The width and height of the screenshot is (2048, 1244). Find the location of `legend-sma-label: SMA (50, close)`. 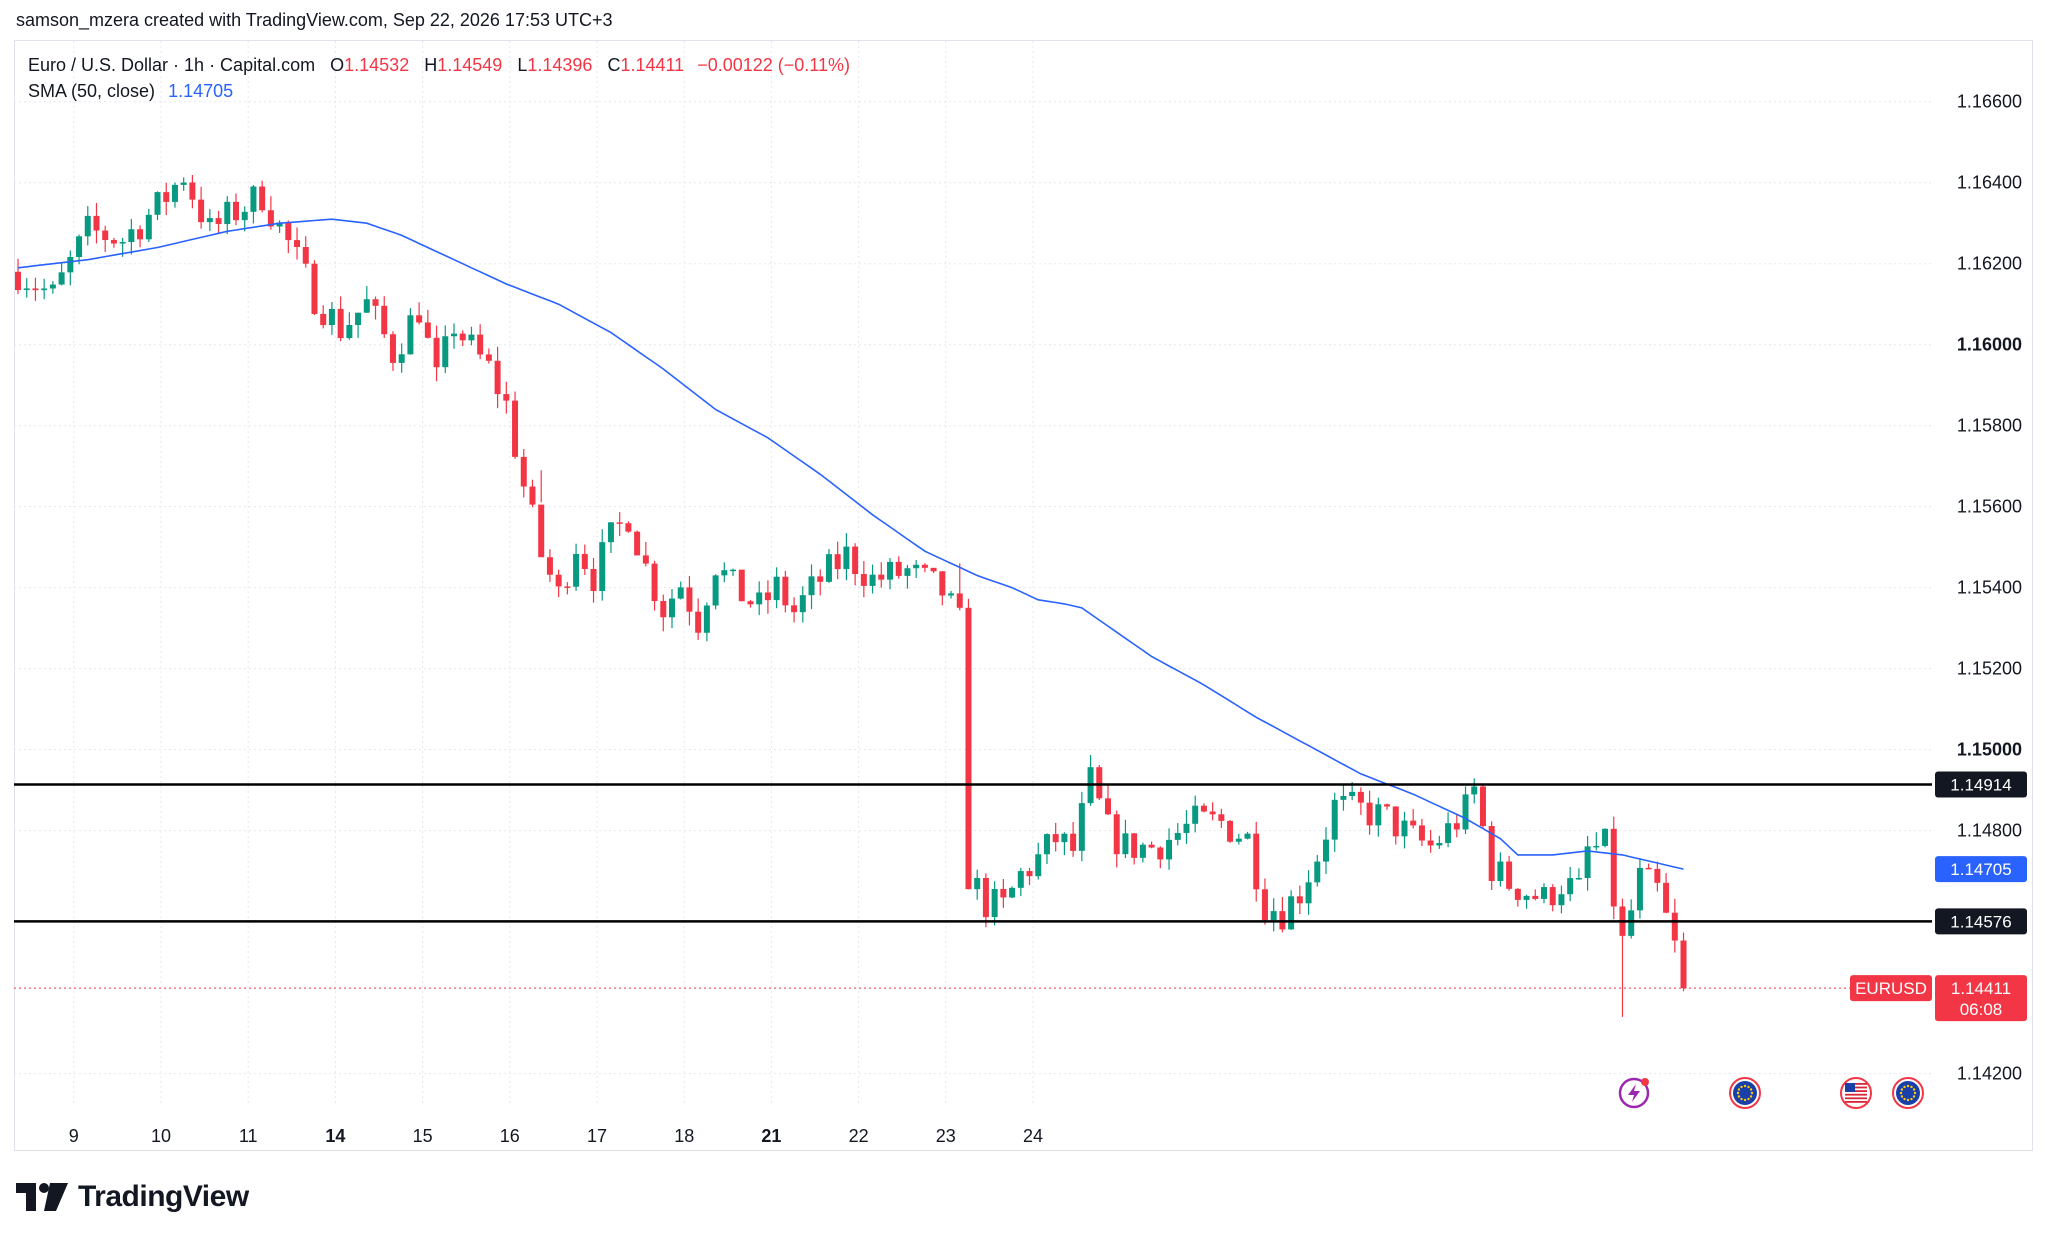

legend-sma-label: SMA (50, close) is located at coordinates (92, 91).